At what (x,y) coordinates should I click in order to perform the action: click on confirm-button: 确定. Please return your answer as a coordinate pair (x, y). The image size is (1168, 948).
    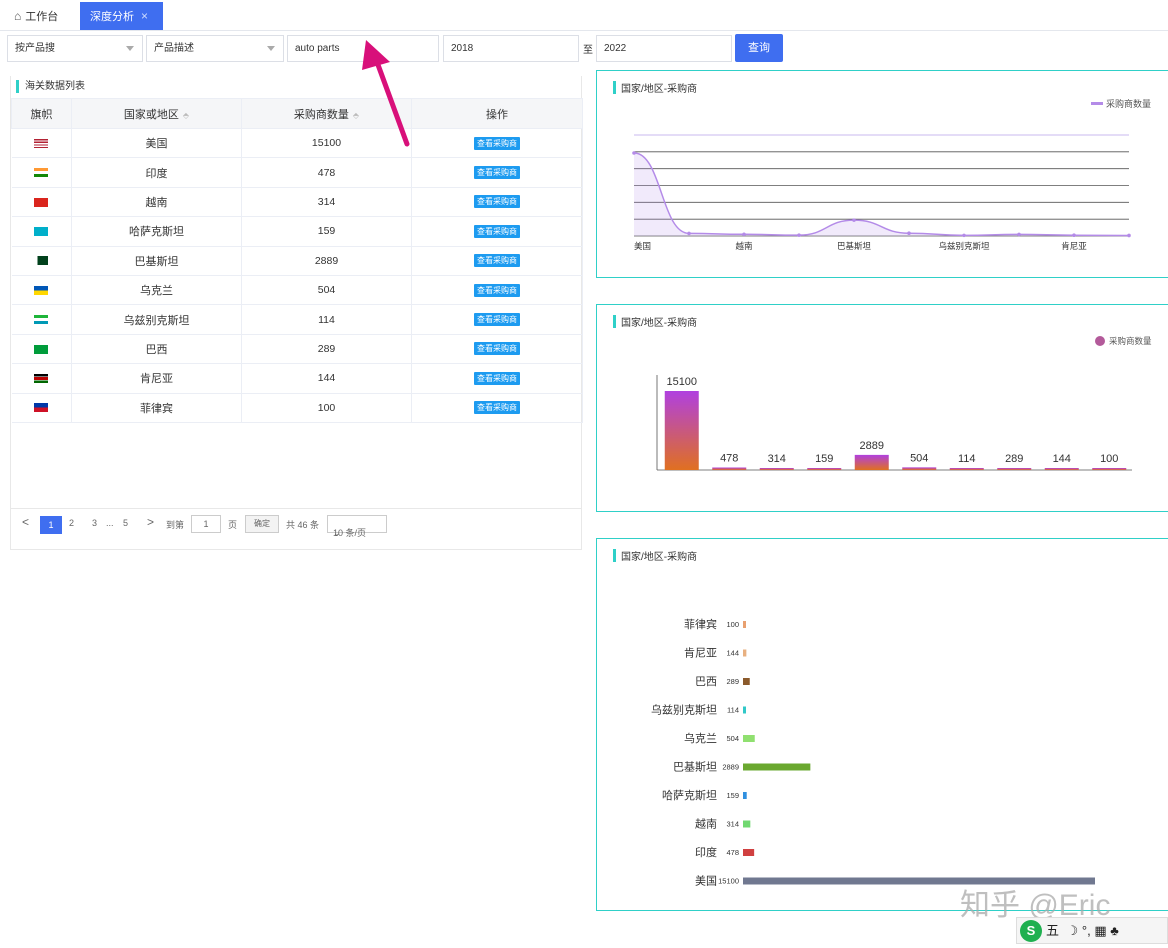
    Looking at the image, I should click on (262, 524).